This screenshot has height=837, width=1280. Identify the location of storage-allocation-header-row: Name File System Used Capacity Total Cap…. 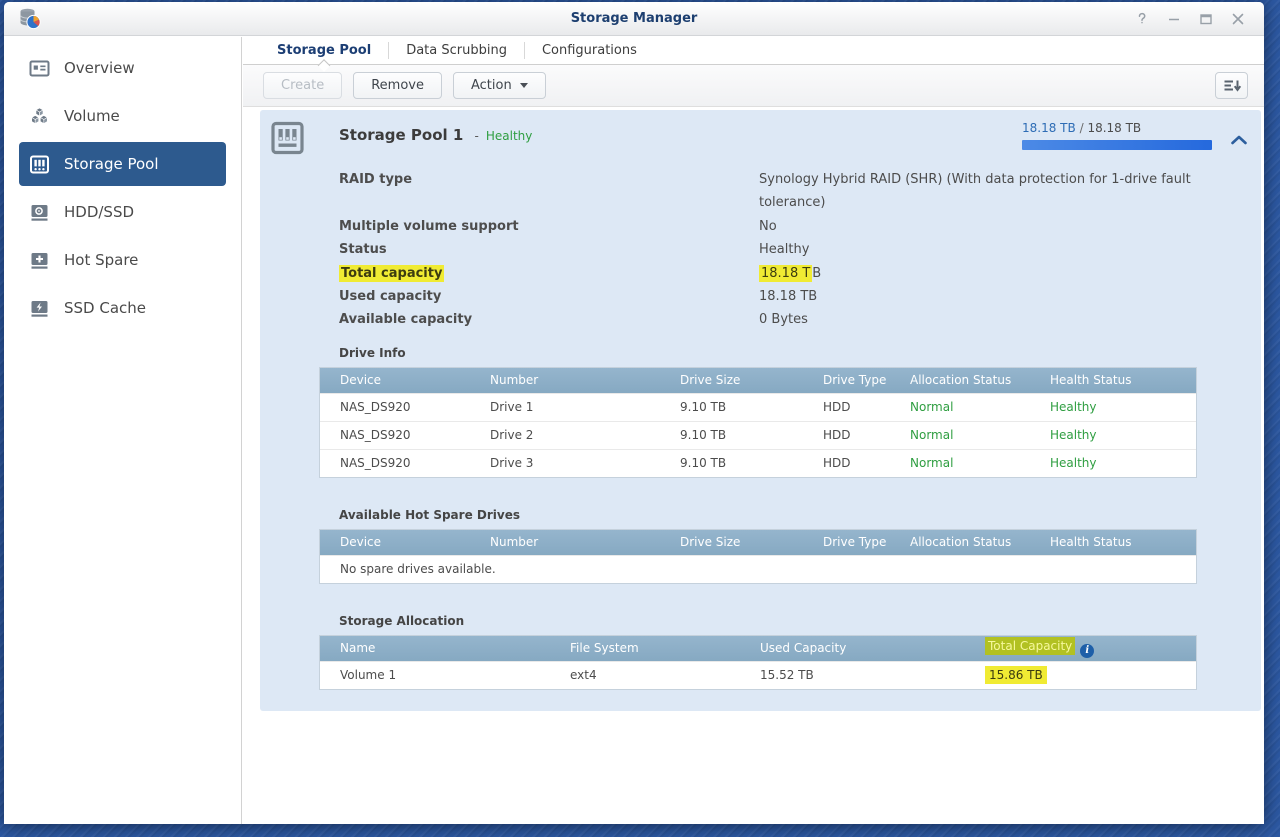
(759, 648).